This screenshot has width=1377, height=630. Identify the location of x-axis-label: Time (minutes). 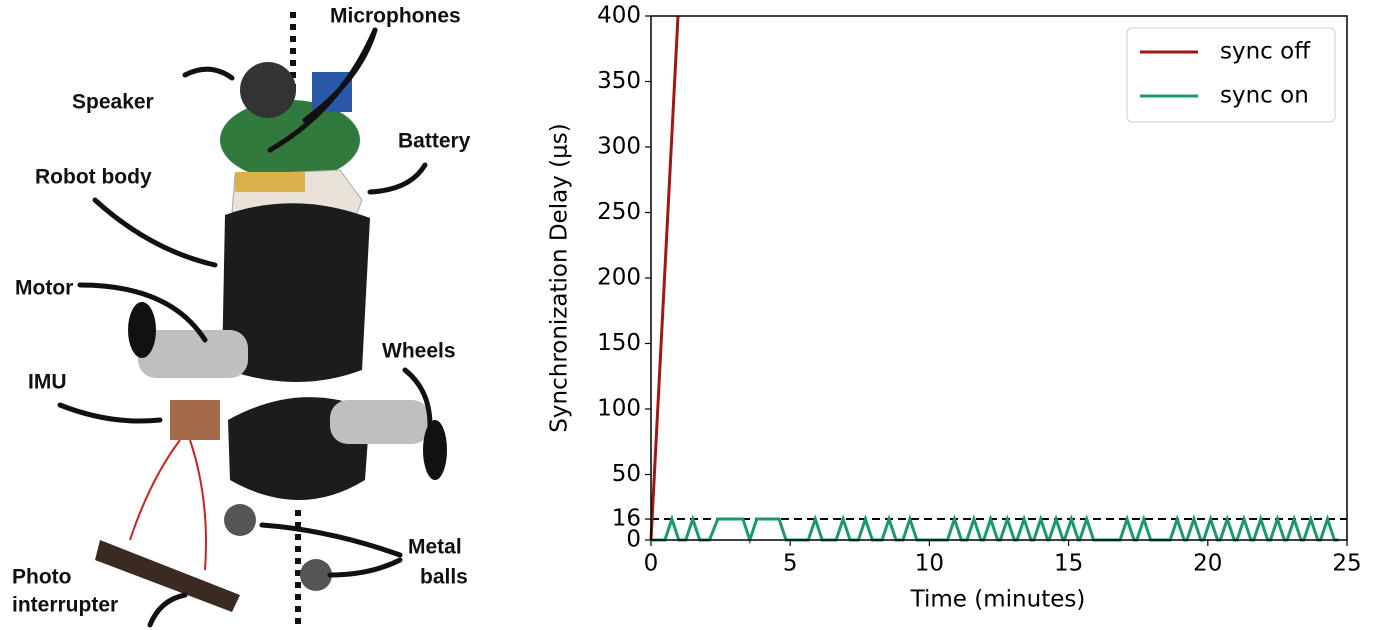
(998, 600).